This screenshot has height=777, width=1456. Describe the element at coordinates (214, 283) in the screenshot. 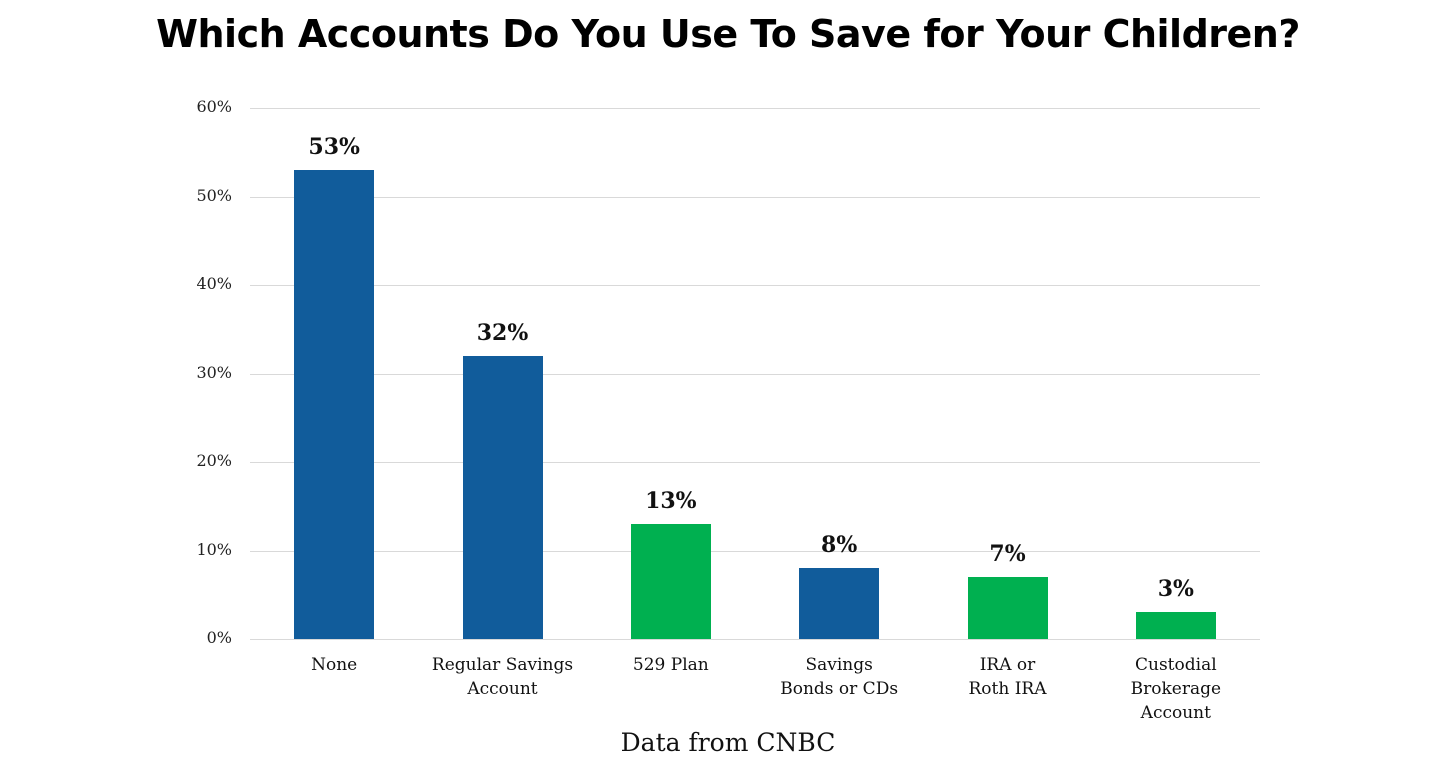

I see `y-tick-label: 40%` at that location.